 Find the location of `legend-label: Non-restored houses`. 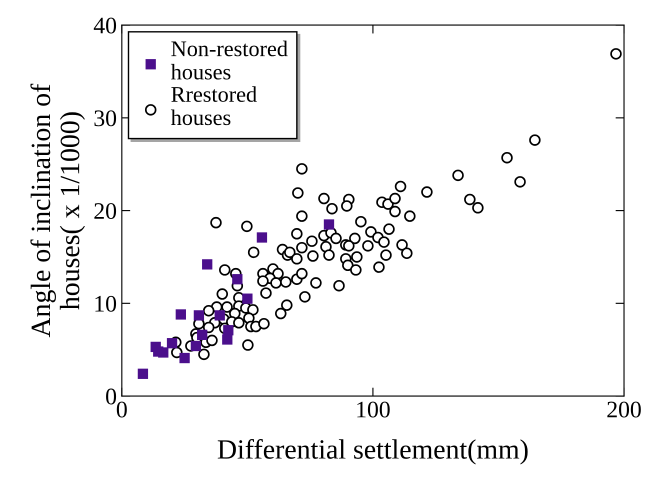

legend-label: Non-restored houses is located at coordinates (229, 60).